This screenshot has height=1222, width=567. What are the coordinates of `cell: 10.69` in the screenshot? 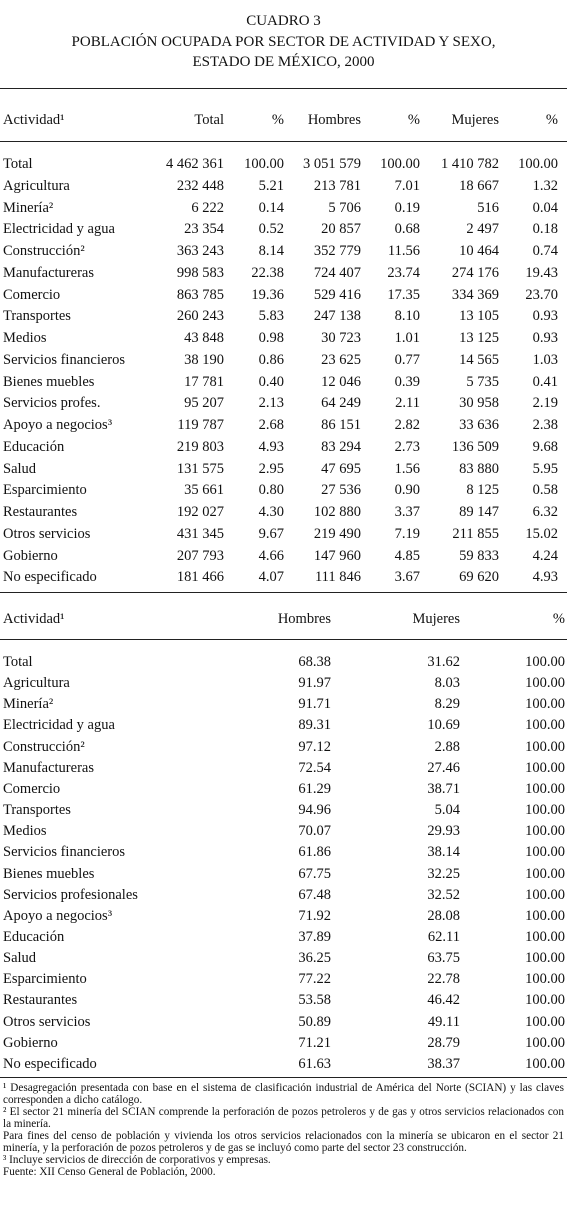 It's located at (443, 725).